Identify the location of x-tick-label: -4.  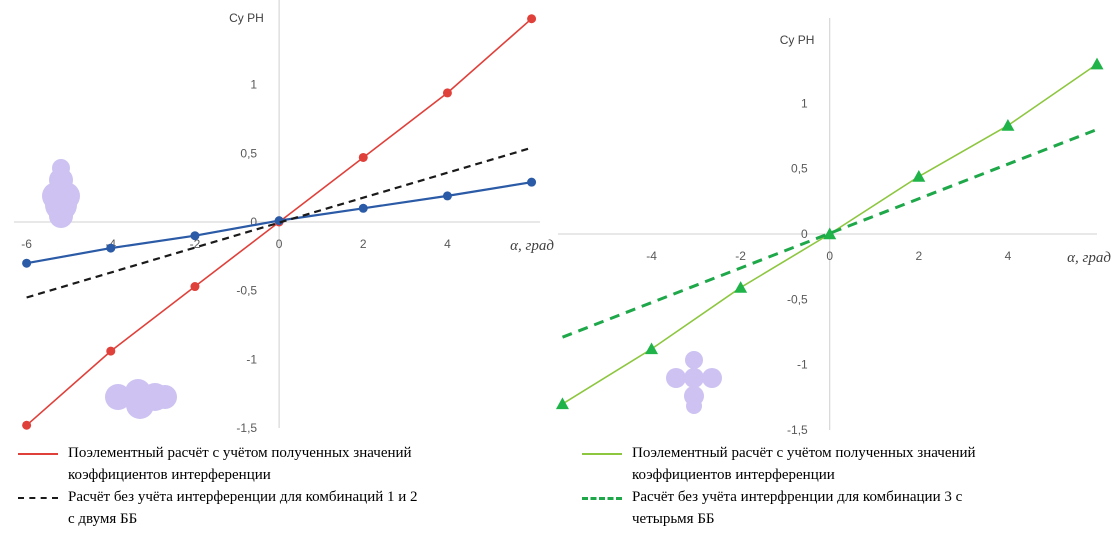
(651, 256).